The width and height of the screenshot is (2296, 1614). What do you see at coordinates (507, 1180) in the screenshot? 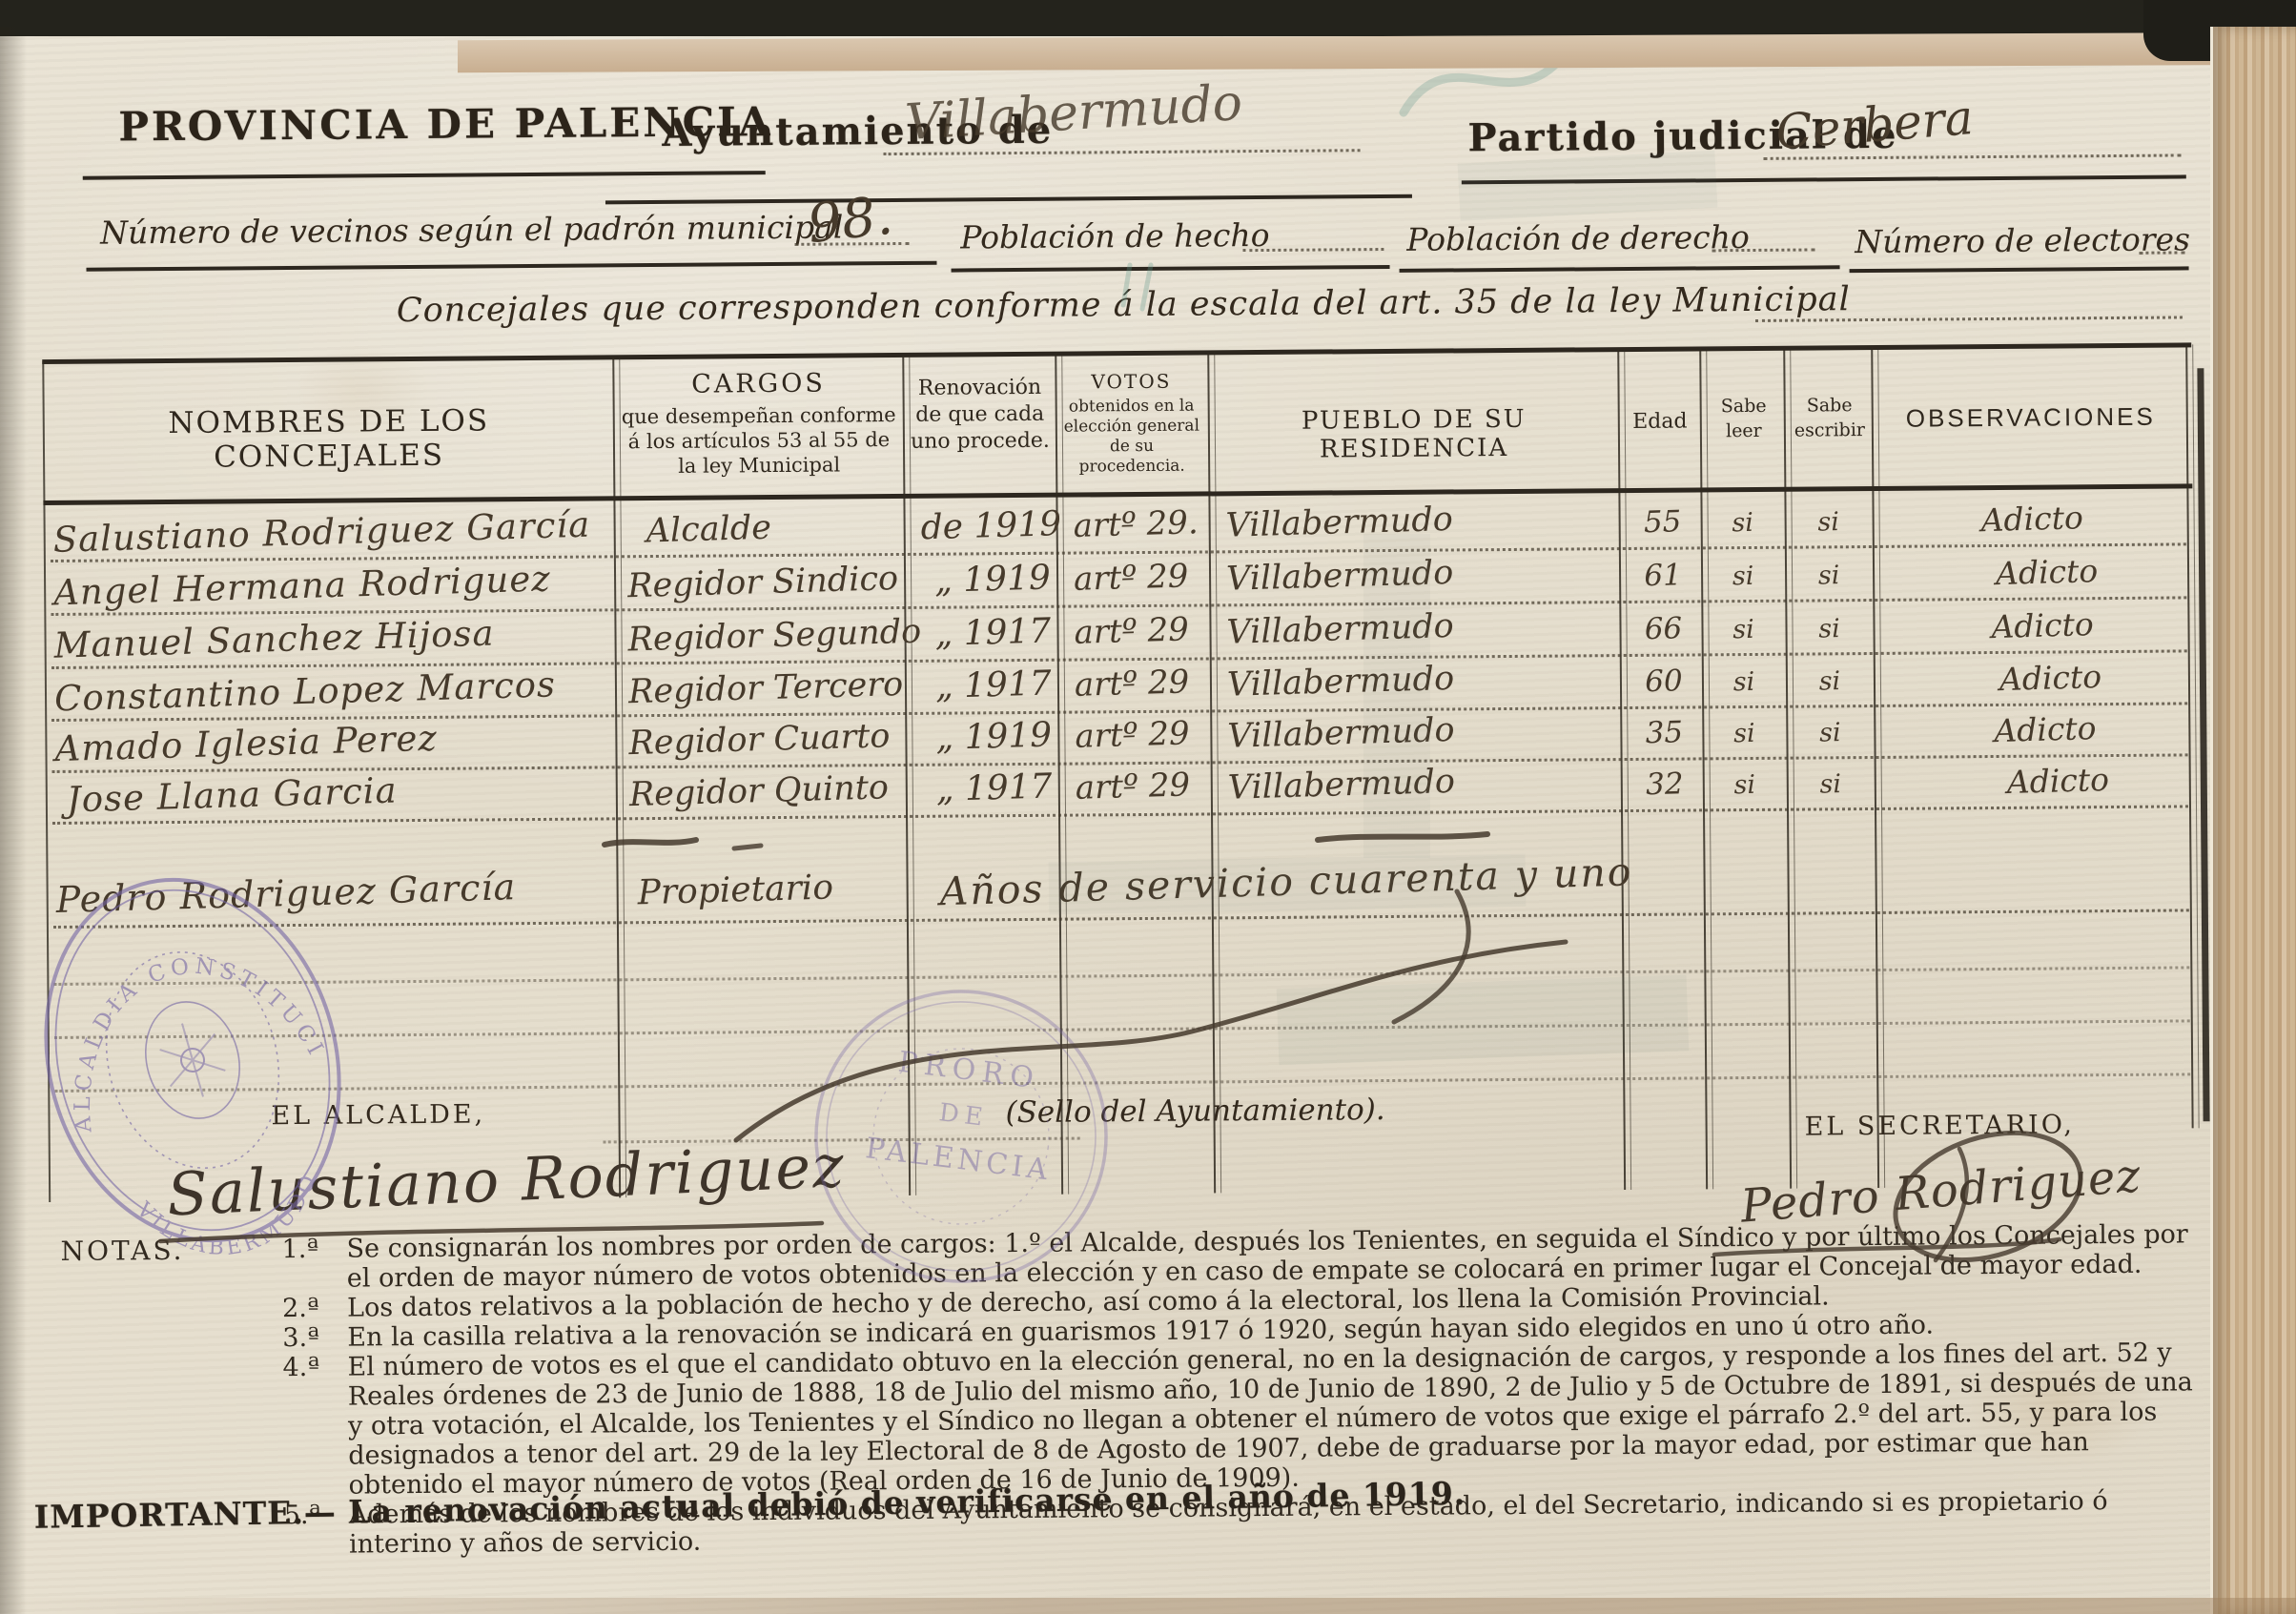
I see `alcalde-signature: Salustiano Rodriguez` at bounding box center [507, 1180].